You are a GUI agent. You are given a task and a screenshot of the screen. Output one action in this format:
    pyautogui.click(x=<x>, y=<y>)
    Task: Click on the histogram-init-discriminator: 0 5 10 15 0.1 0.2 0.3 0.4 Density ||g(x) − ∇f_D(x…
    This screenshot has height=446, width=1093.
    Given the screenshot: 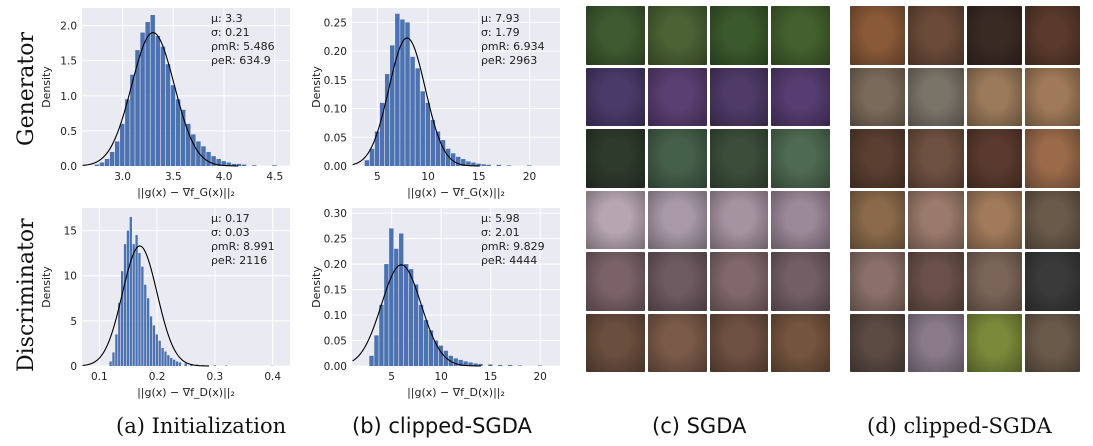 What is the action you would take?
    pyautogui.click(x=165, y=303)
    